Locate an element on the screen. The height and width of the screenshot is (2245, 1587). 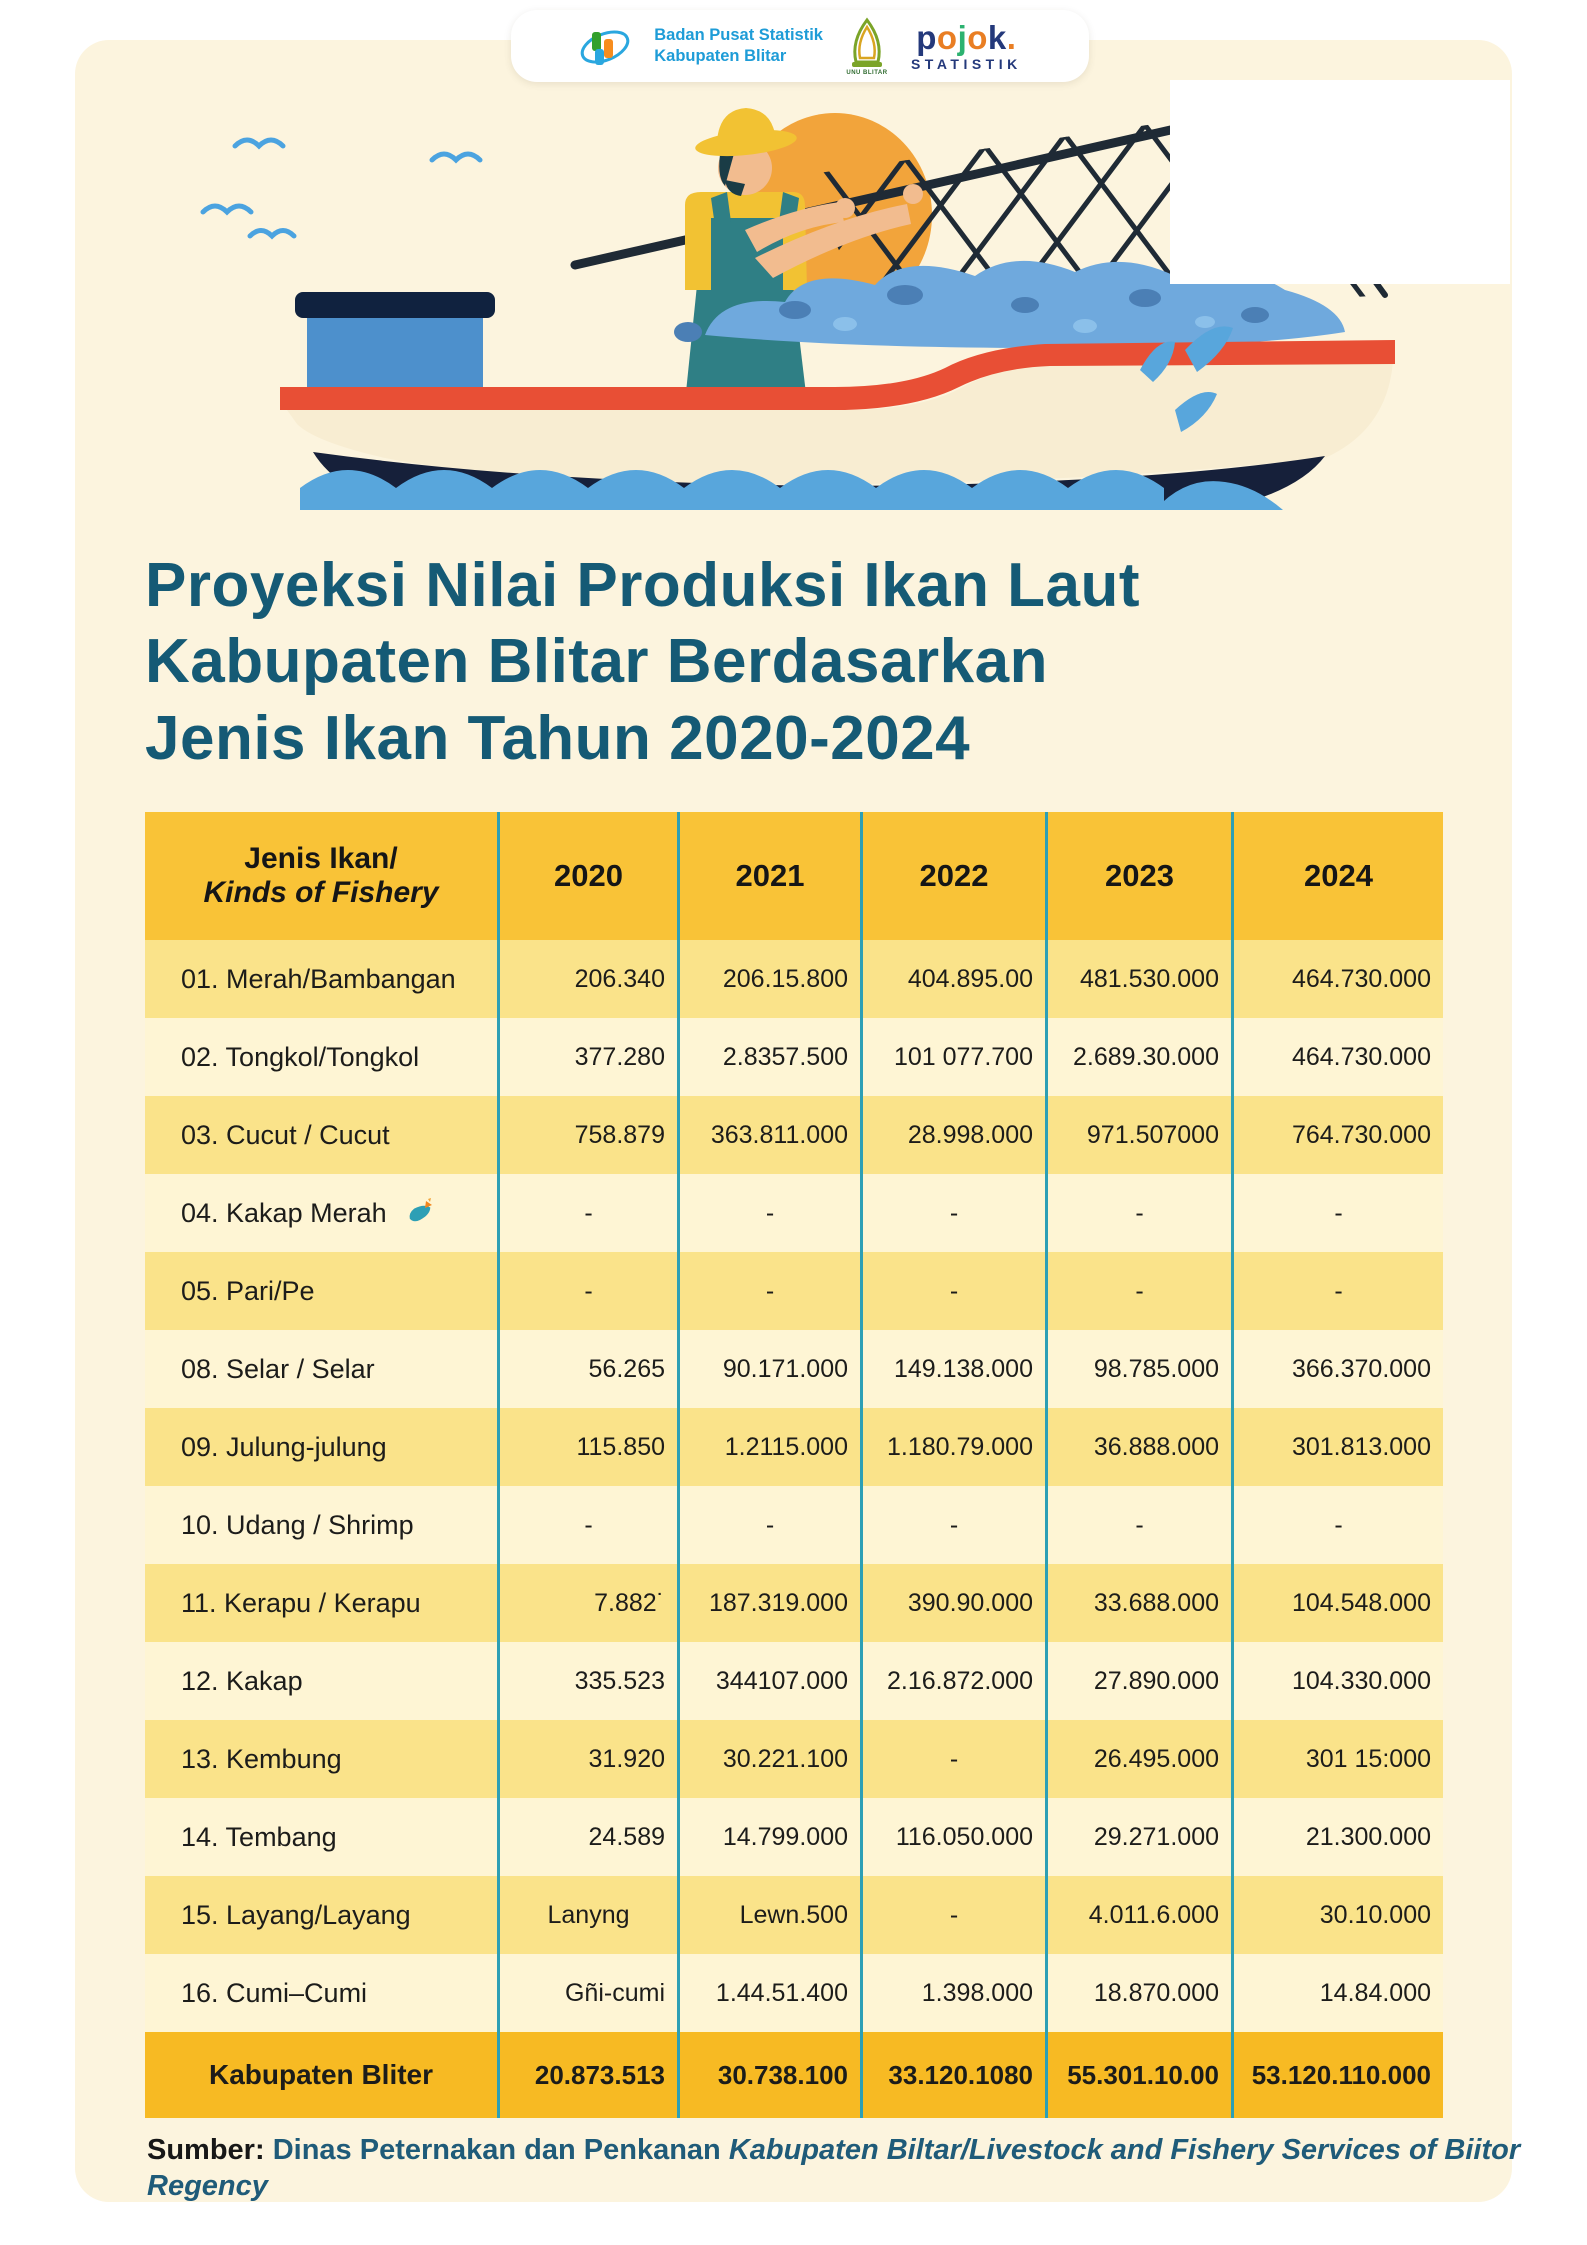
total-cell: 33.120.1080 is located at coordinates (955, 2075).